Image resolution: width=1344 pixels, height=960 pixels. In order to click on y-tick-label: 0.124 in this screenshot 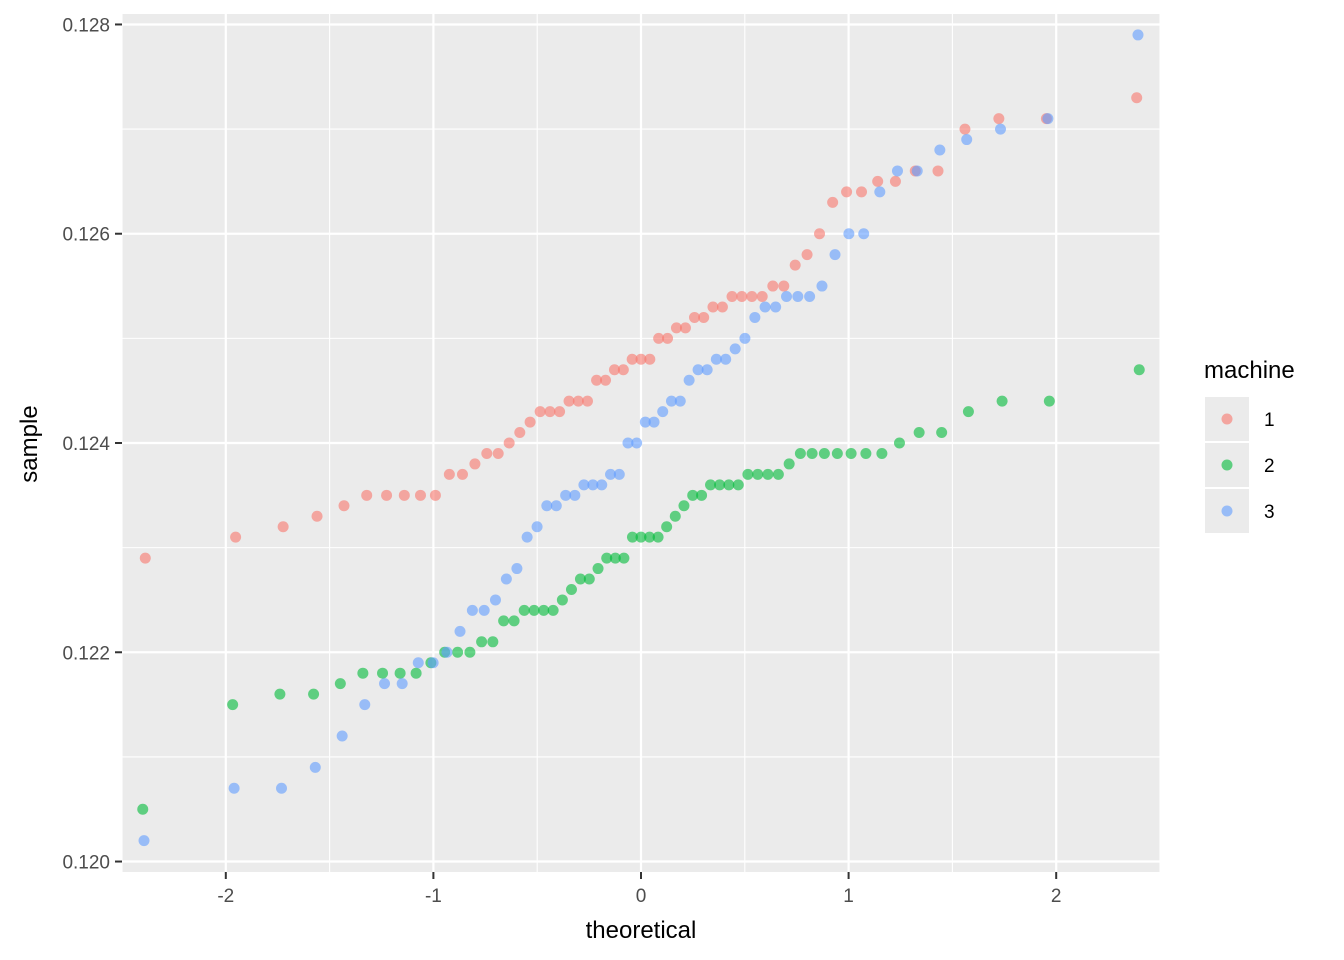, I will do `click(86, 444)`.